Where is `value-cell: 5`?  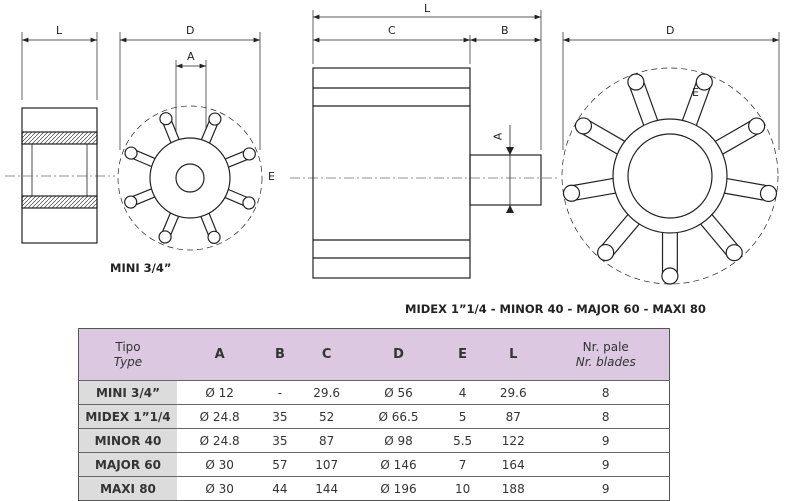
value-cell: 5 is located at coordinates (462, 417).